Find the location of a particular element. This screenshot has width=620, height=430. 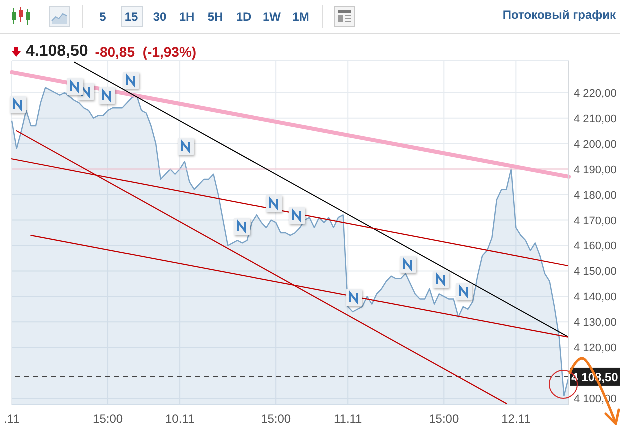

y-tick-label: 4 210,00 is located at coordinates (595, 119).